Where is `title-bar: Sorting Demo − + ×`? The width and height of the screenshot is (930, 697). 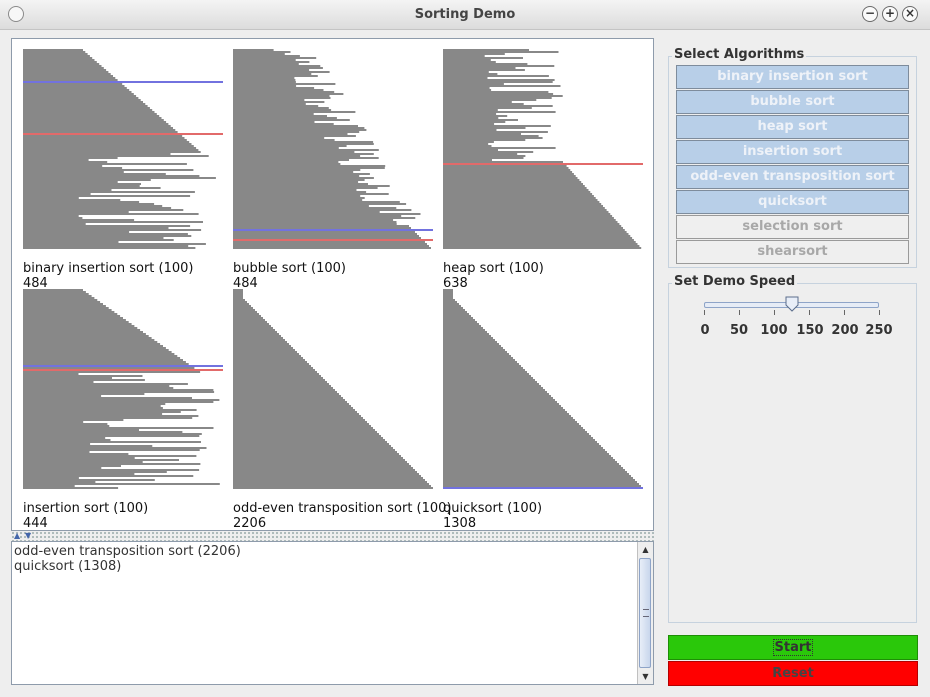 title-bar: Sorting Demo − + × is located at coordinates (465, 15).